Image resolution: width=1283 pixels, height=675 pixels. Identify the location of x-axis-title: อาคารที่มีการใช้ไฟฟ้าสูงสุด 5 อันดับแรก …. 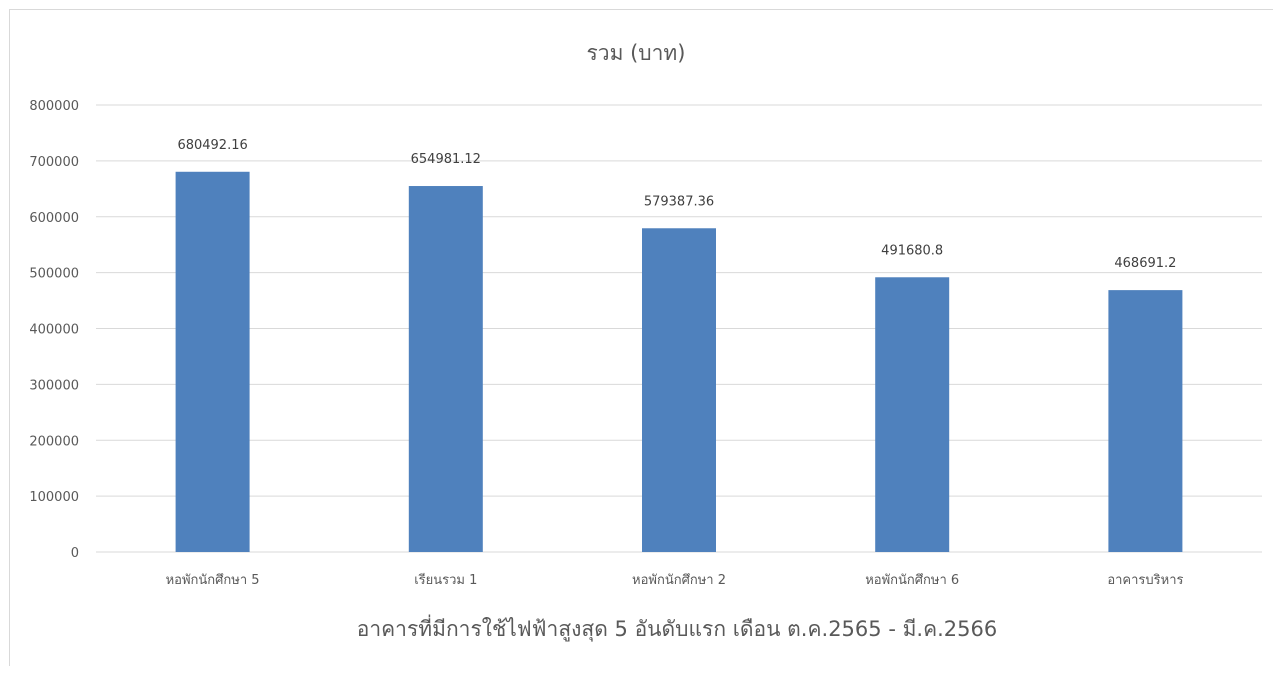
(677, 628).